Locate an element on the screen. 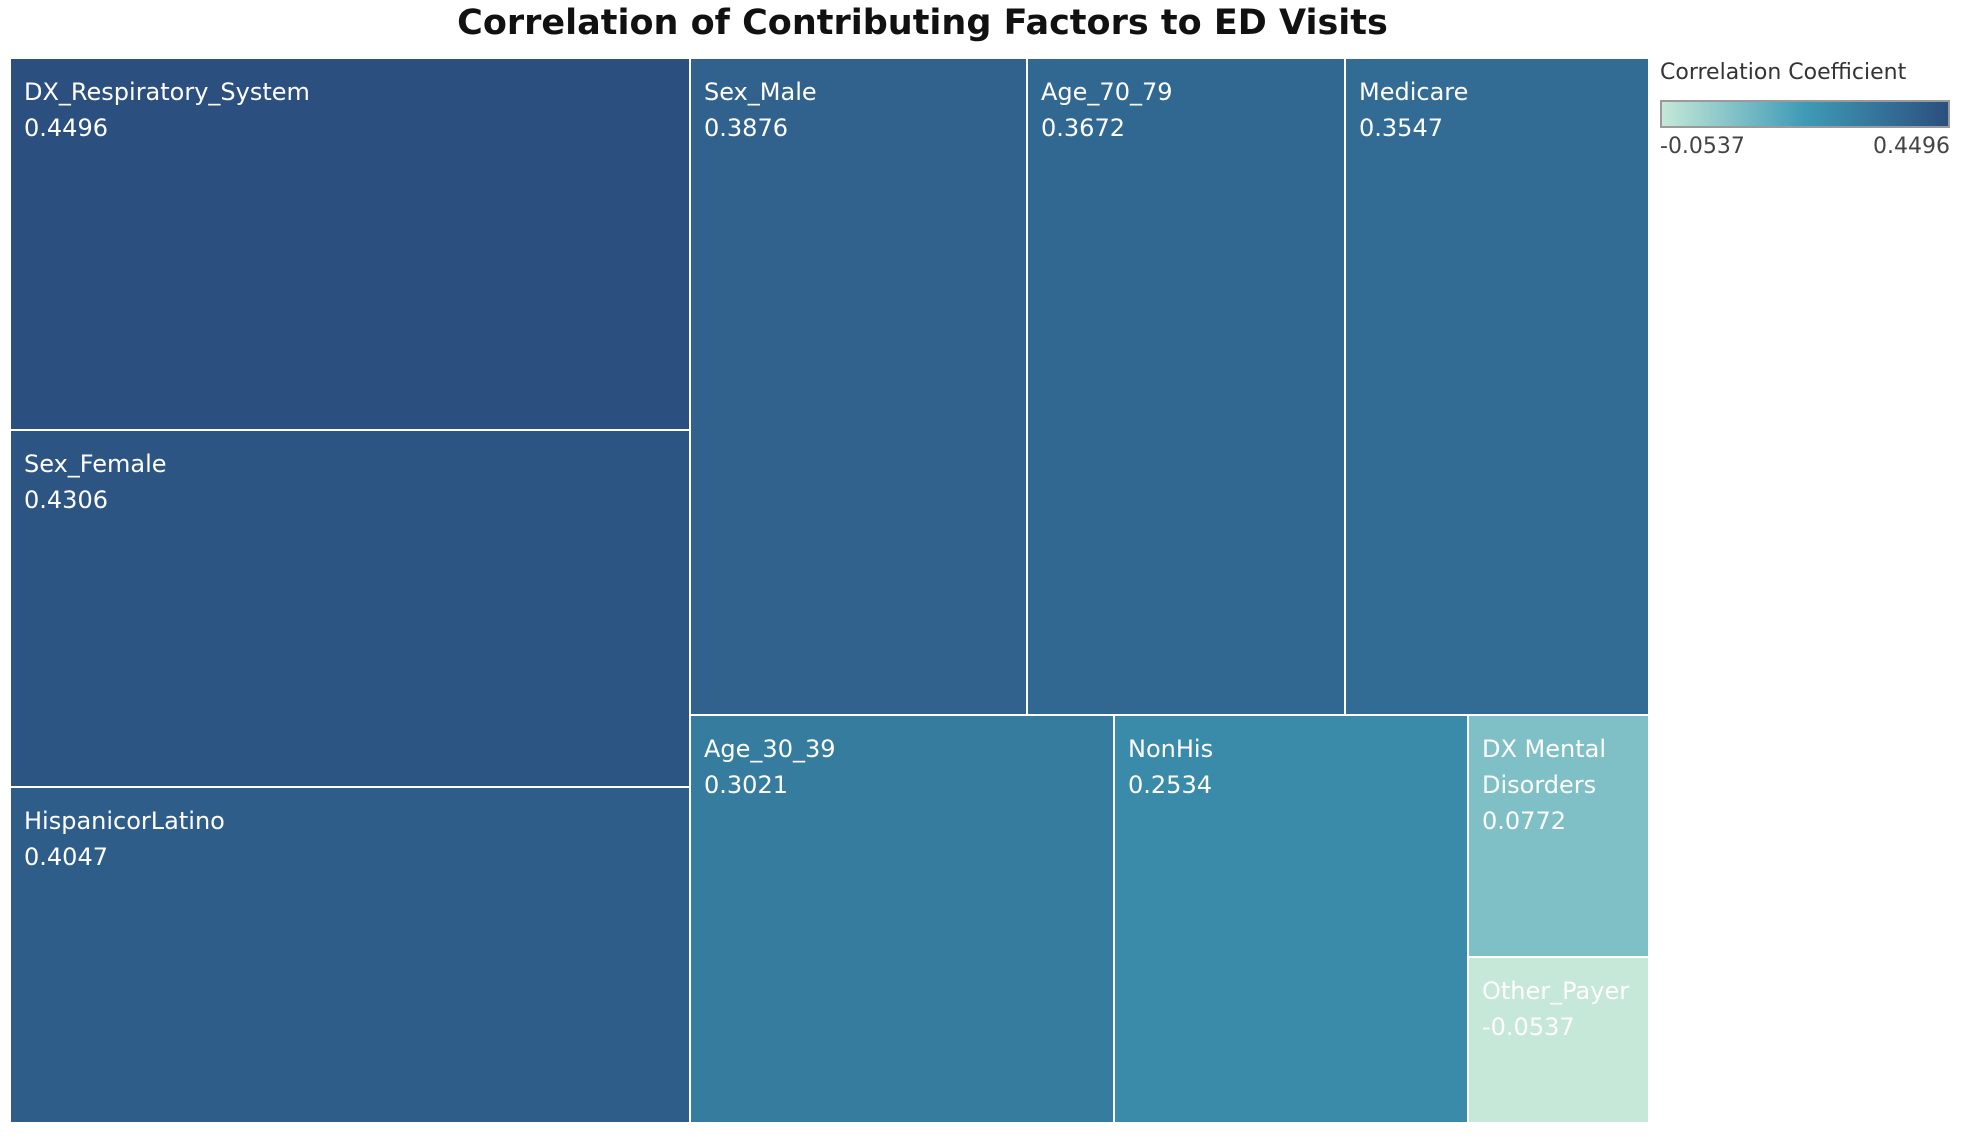 This screenshot has height=1144, width=1969. legend-min-label: -0.0537 is located at coordinates (1702, 146).